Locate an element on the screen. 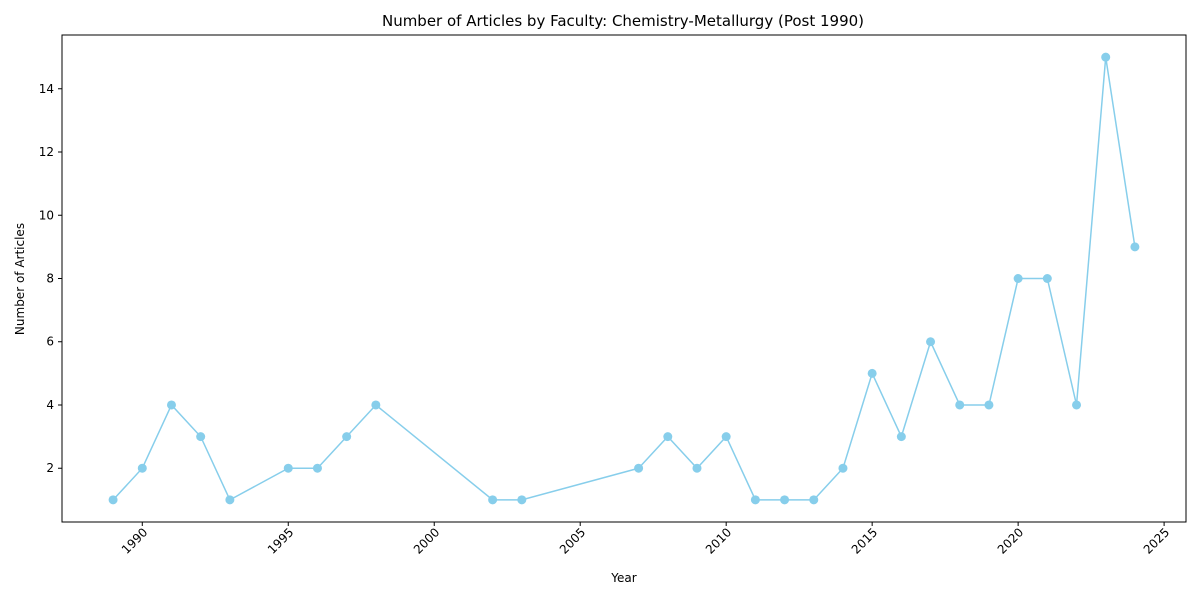  data-point-2012 is located at coordinates (785, 500).